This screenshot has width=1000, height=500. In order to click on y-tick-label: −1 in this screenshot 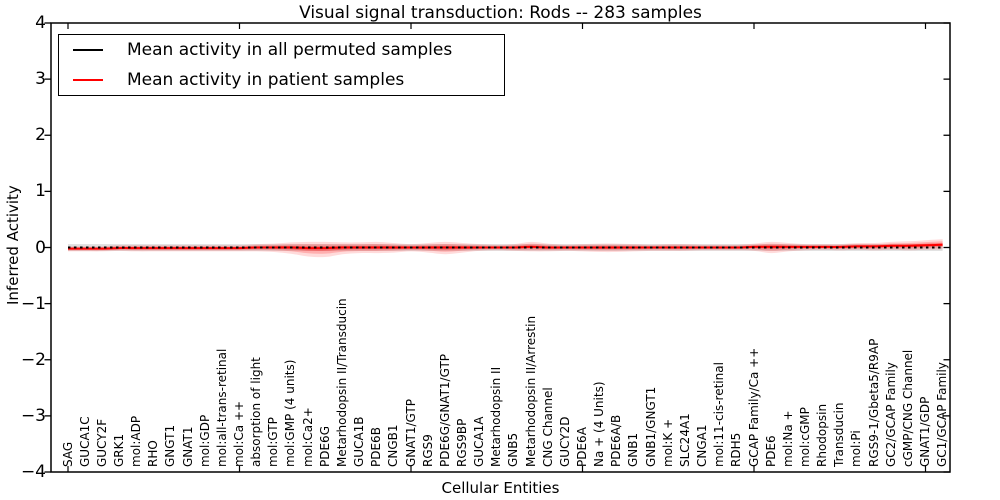, I will do `click(33, 303)`.